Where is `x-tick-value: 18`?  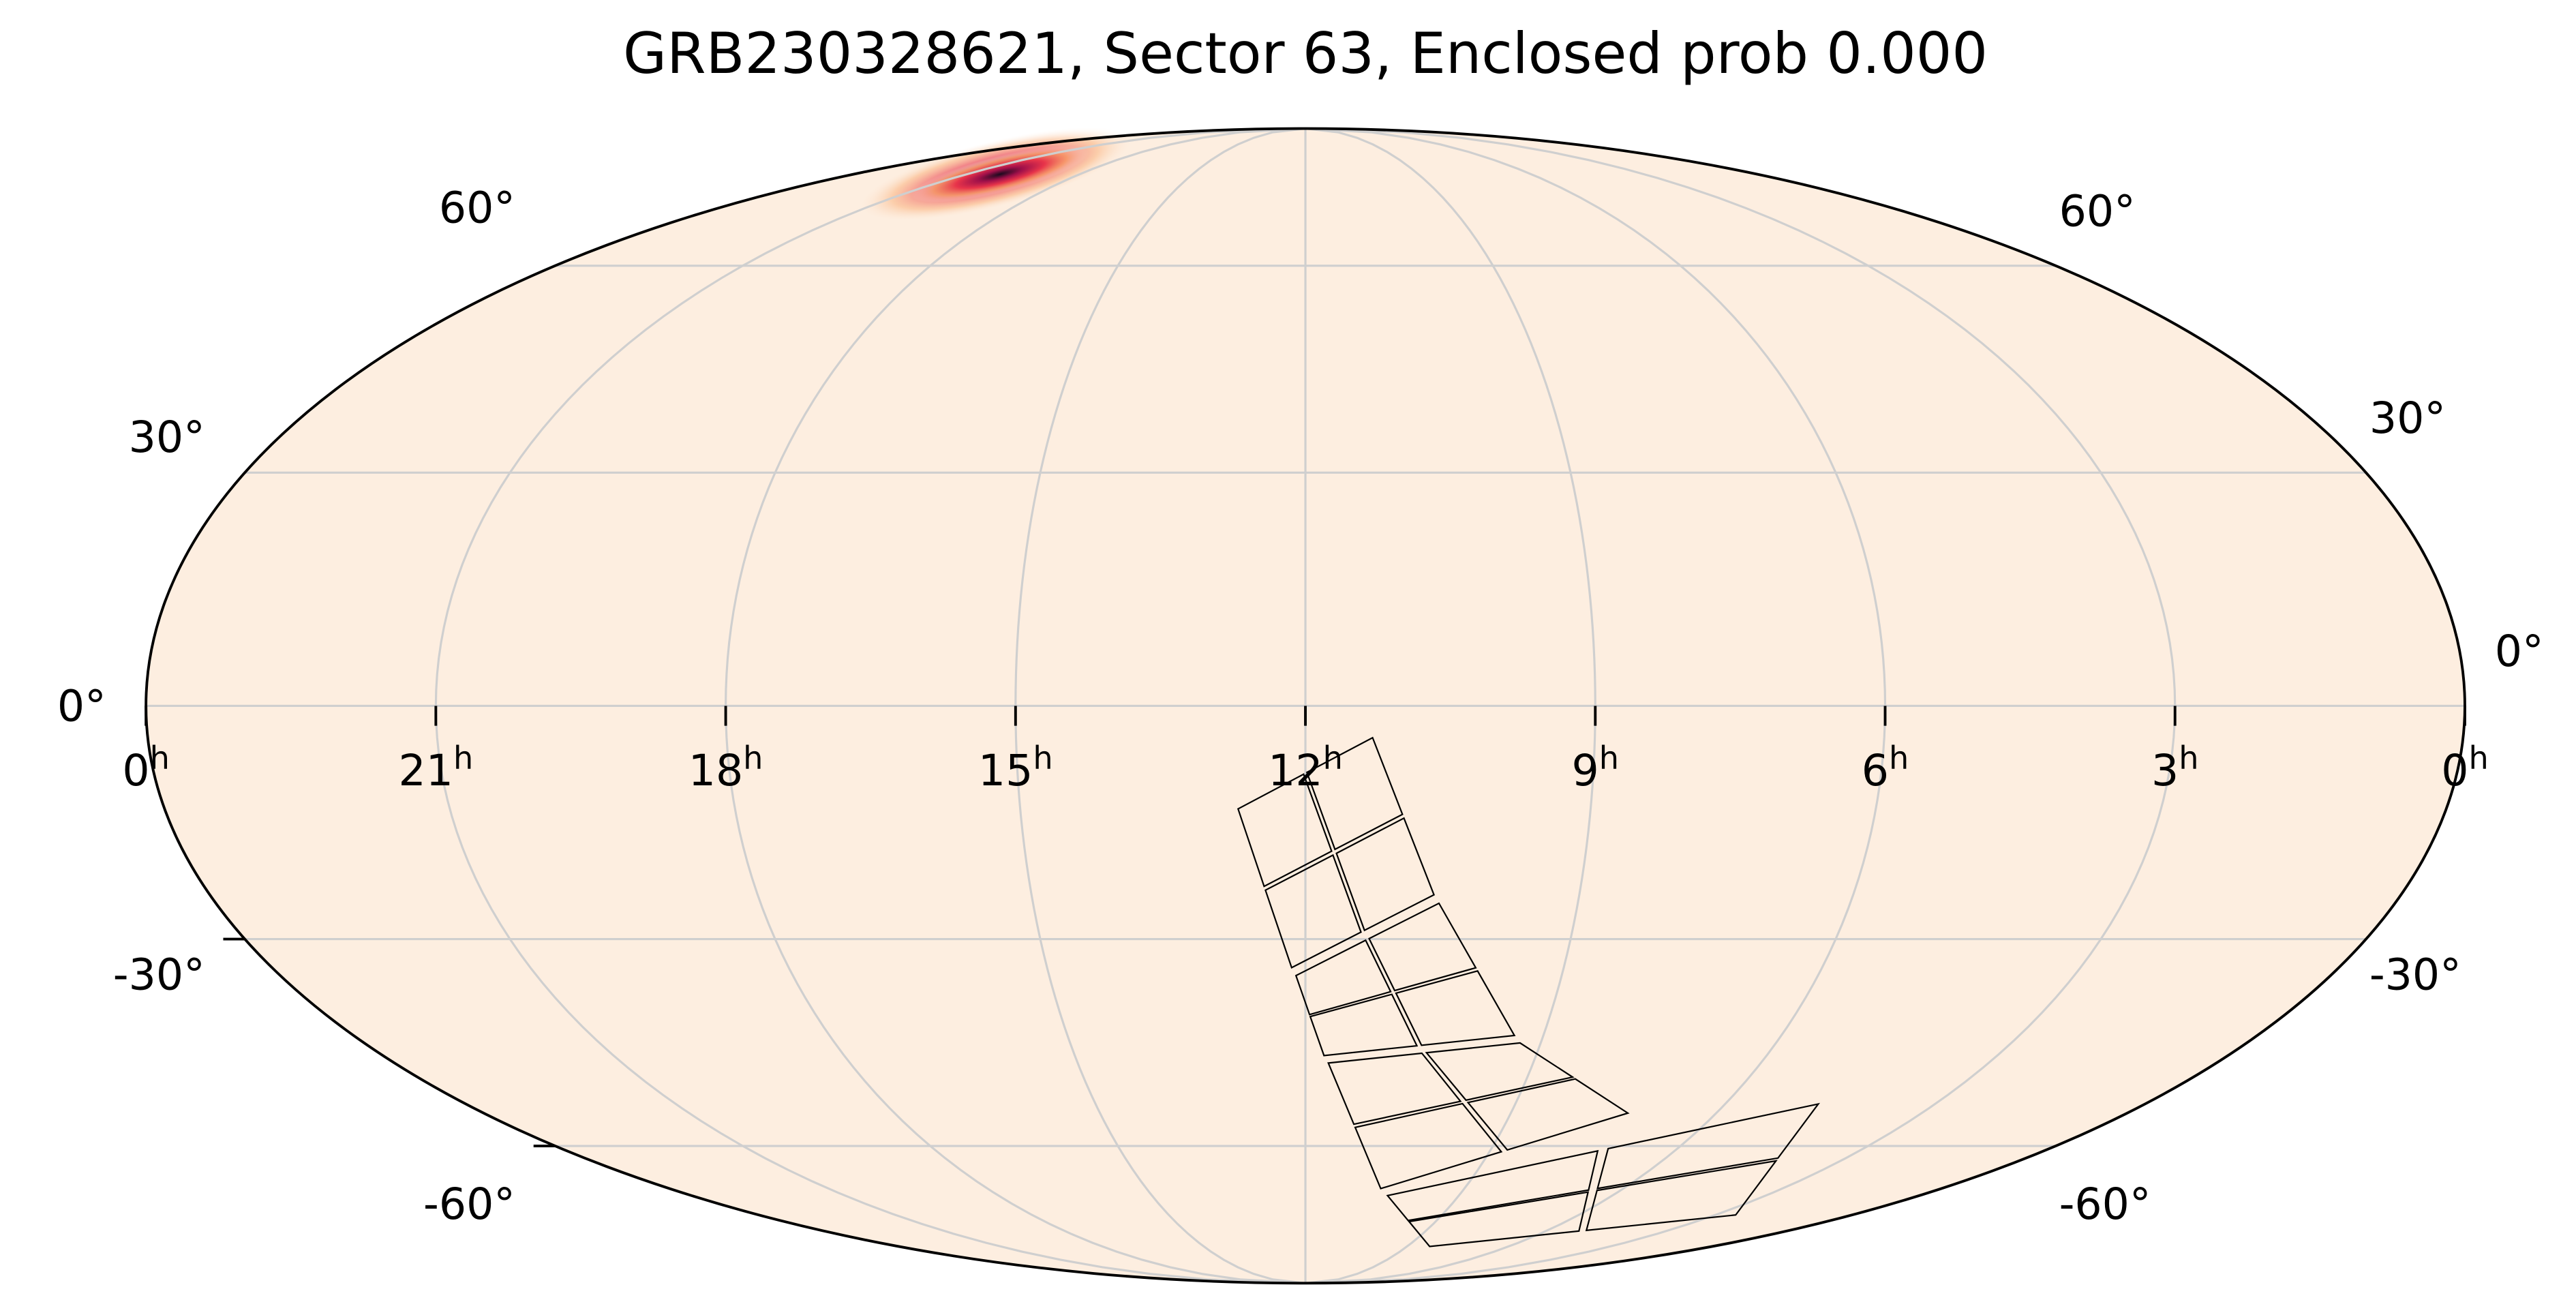 x-tick-value: 18 is located at coordinates (715, 770).